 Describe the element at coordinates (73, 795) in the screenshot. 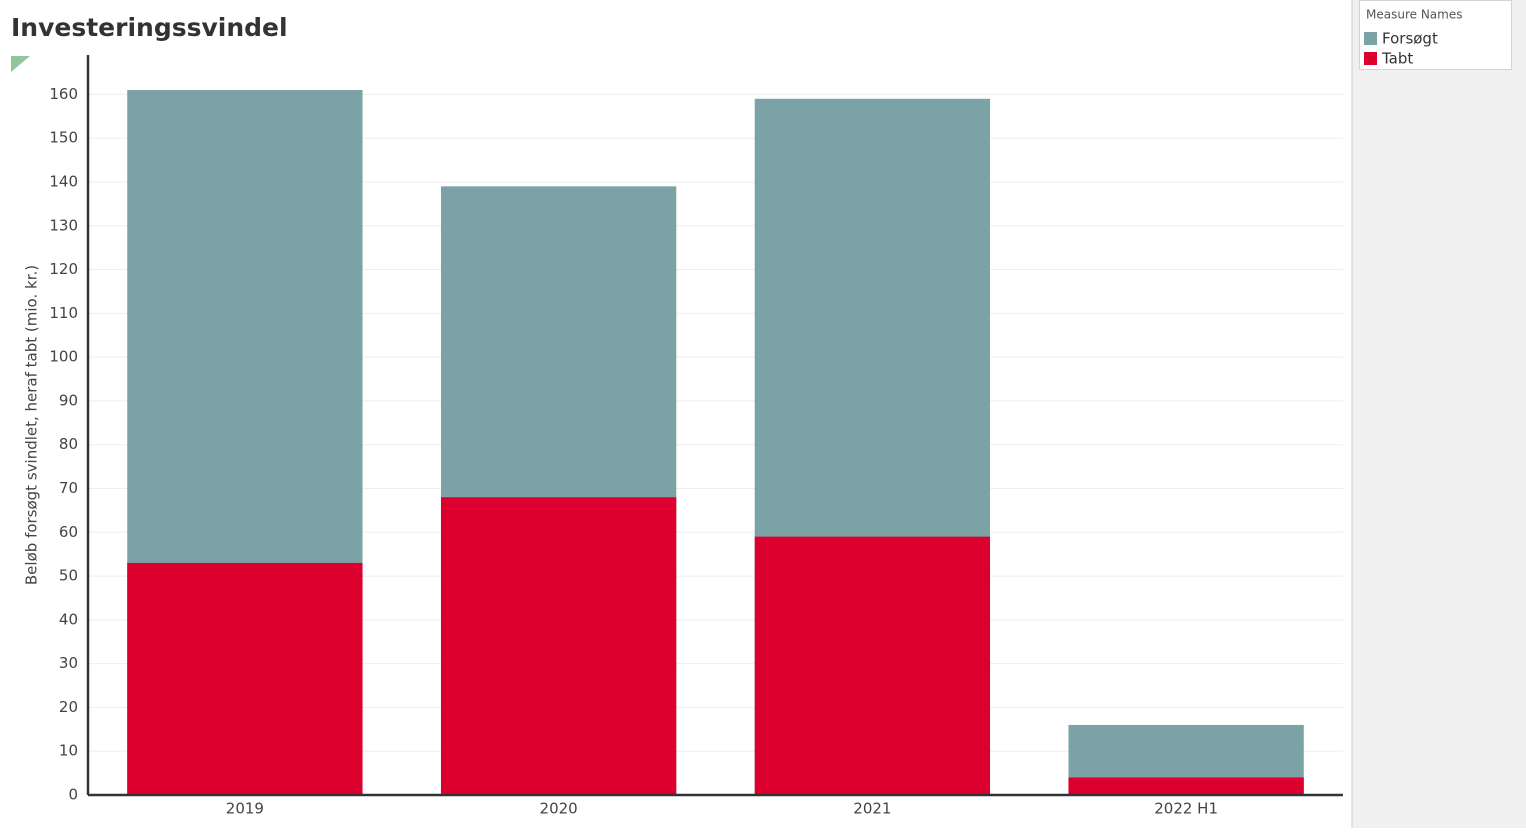

I see `y-tick-label: 0` at that location.